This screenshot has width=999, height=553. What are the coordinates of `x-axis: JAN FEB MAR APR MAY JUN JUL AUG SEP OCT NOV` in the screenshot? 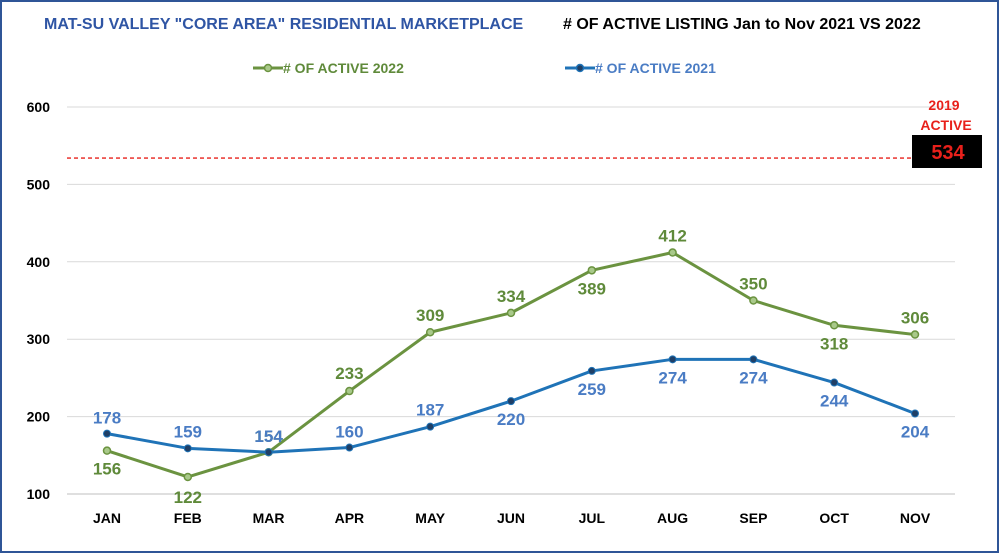 It's located at (512, 518).